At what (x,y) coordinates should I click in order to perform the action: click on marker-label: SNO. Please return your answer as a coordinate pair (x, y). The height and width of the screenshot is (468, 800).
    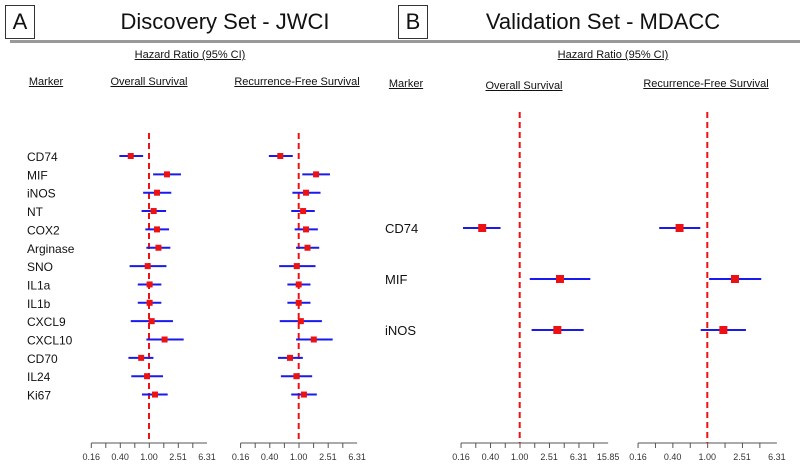
    Looking at the image, I should click on (40, 267).